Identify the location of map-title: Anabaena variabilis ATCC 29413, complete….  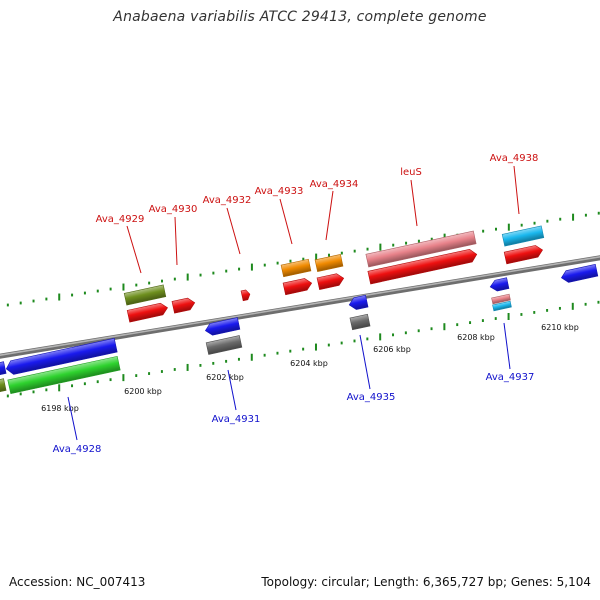
(300, 17).